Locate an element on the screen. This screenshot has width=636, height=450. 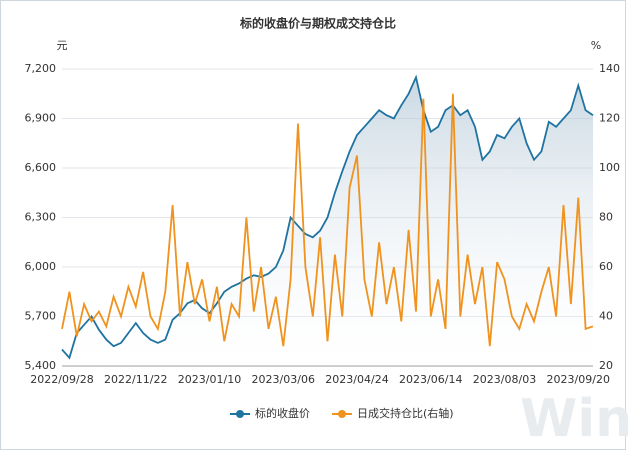
legend-label: 标的收盘价 is located at coordinates (282, 413).